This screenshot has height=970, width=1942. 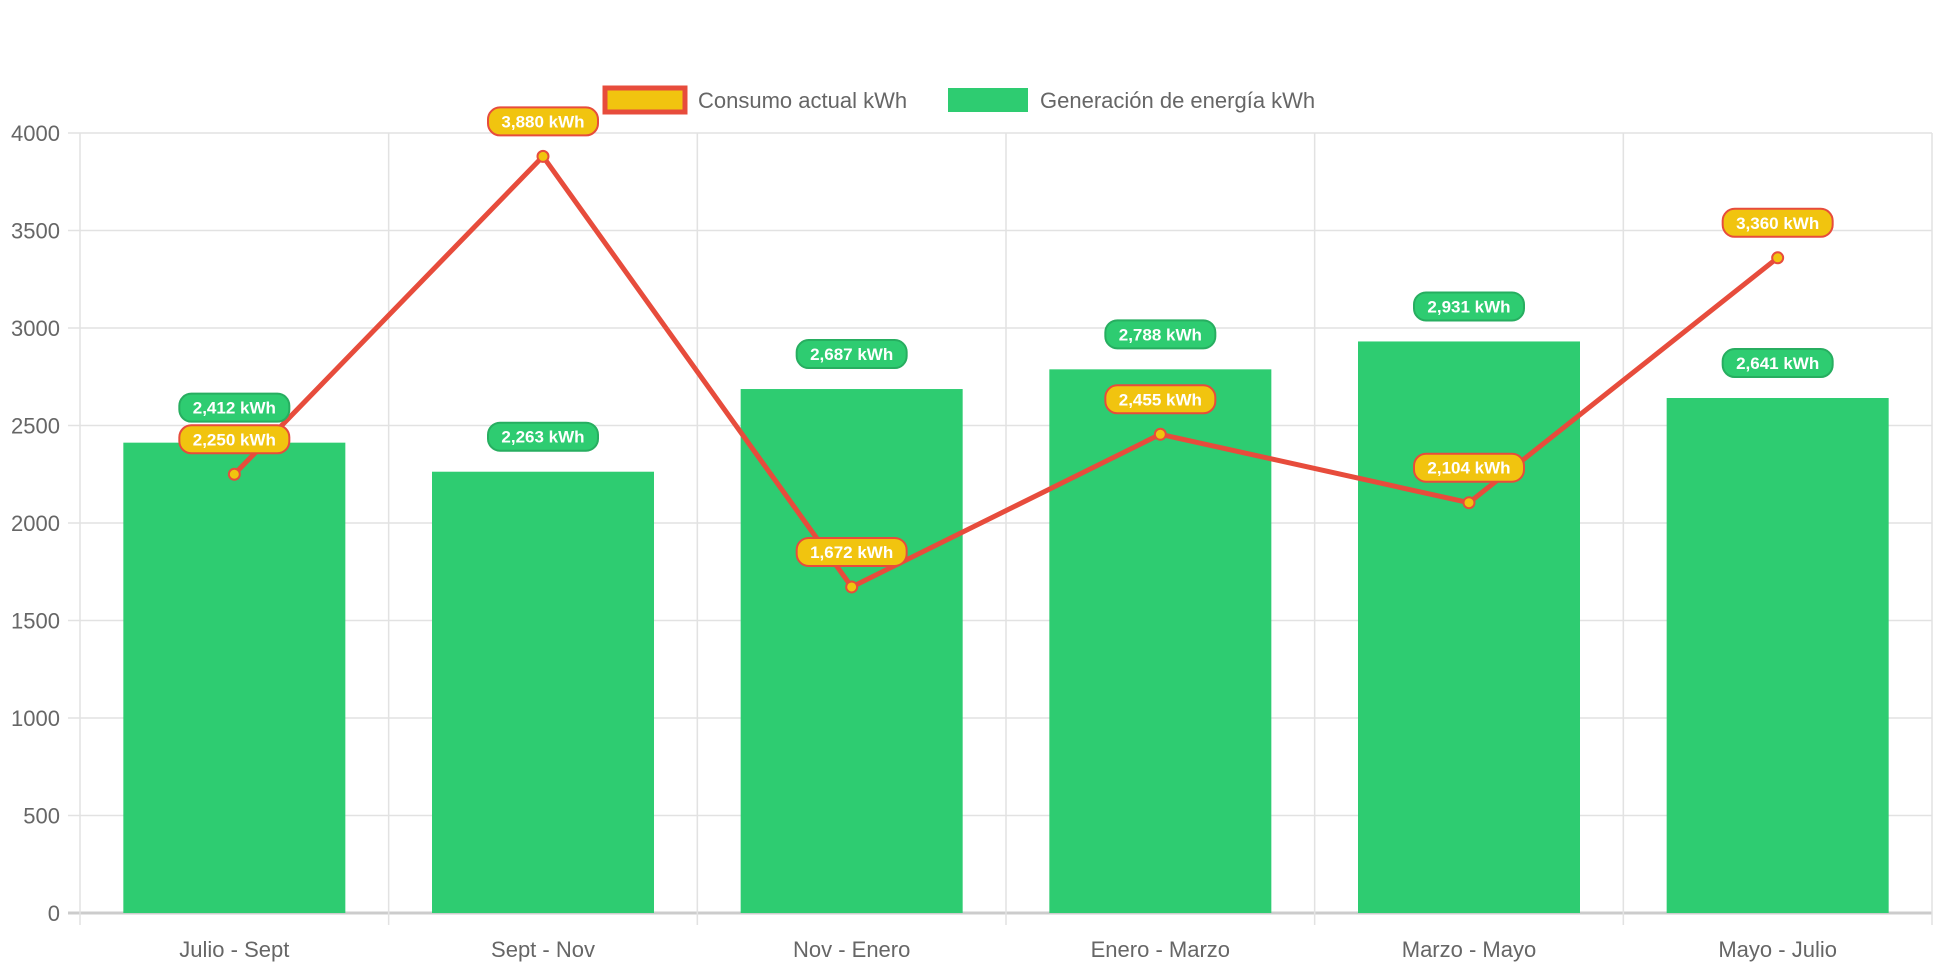 I want to click on data-label: 3,880 kWh, so click(x=542, y=121).